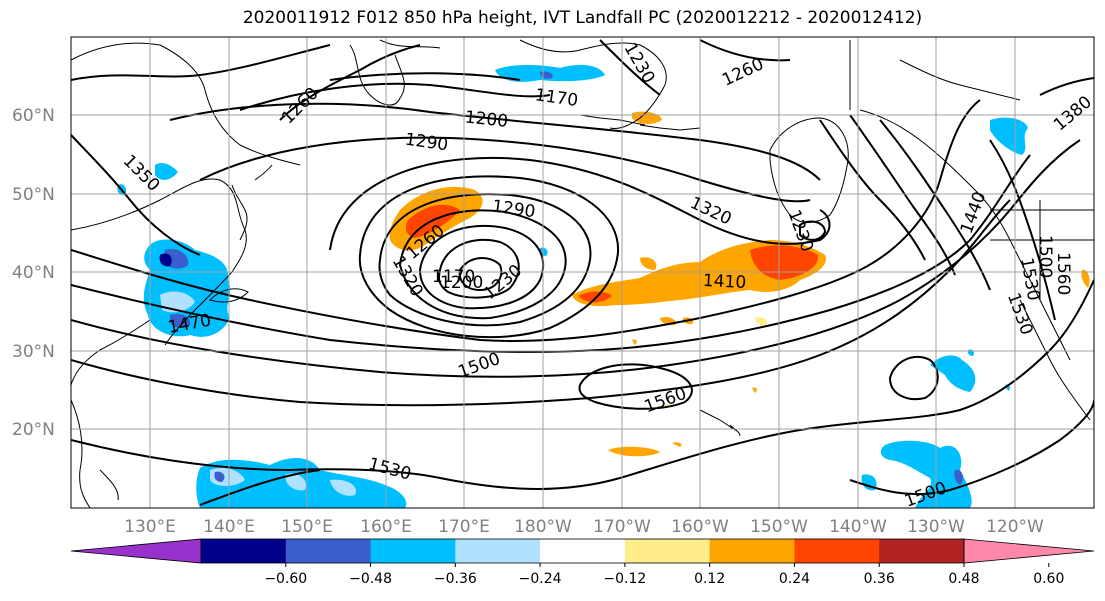 The width and height of the screenshot is (1105, 601). I want to click on colorbar-extend-low, so click(136, 551).